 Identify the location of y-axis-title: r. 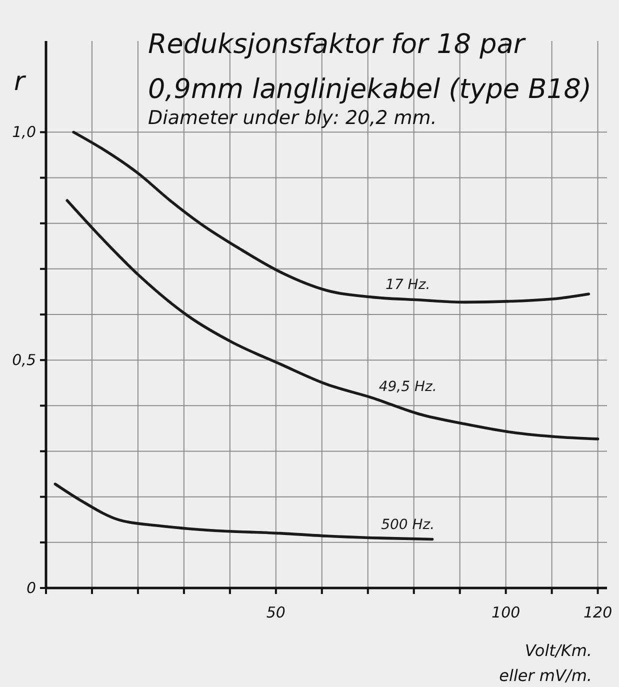
(20, 82).